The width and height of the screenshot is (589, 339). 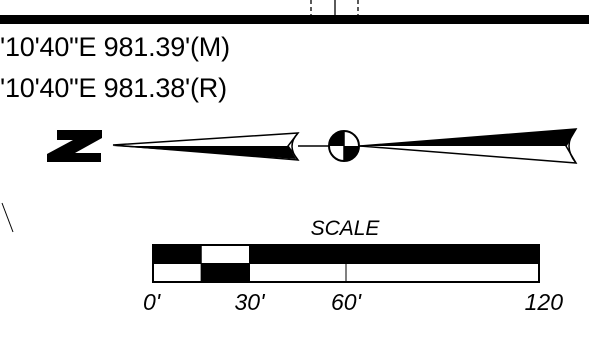 I want to click on arrow-tail-wedge-fill, so click(x=204, y=152).